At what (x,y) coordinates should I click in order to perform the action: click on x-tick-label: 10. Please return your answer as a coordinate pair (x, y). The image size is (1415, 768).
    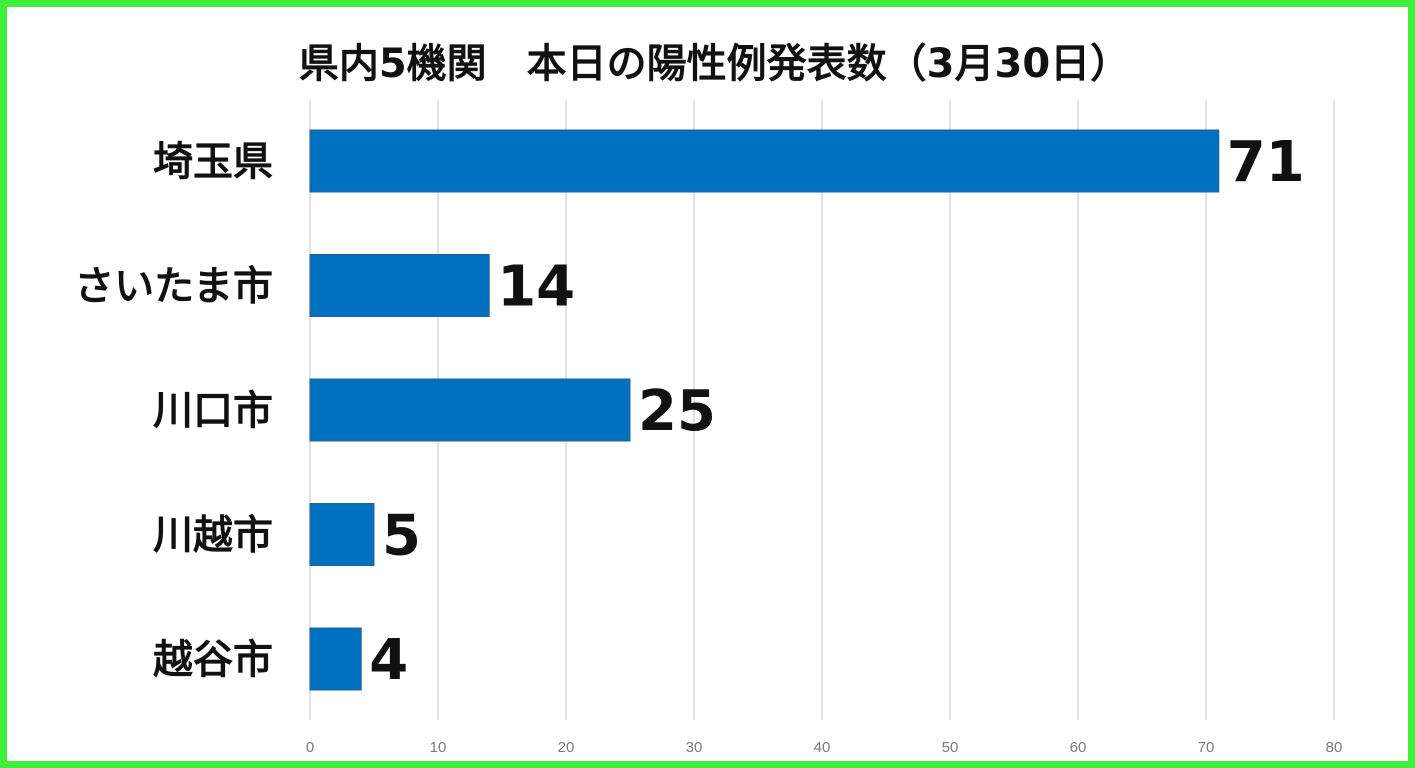
    Looking at the image, I should click on (438, 747).